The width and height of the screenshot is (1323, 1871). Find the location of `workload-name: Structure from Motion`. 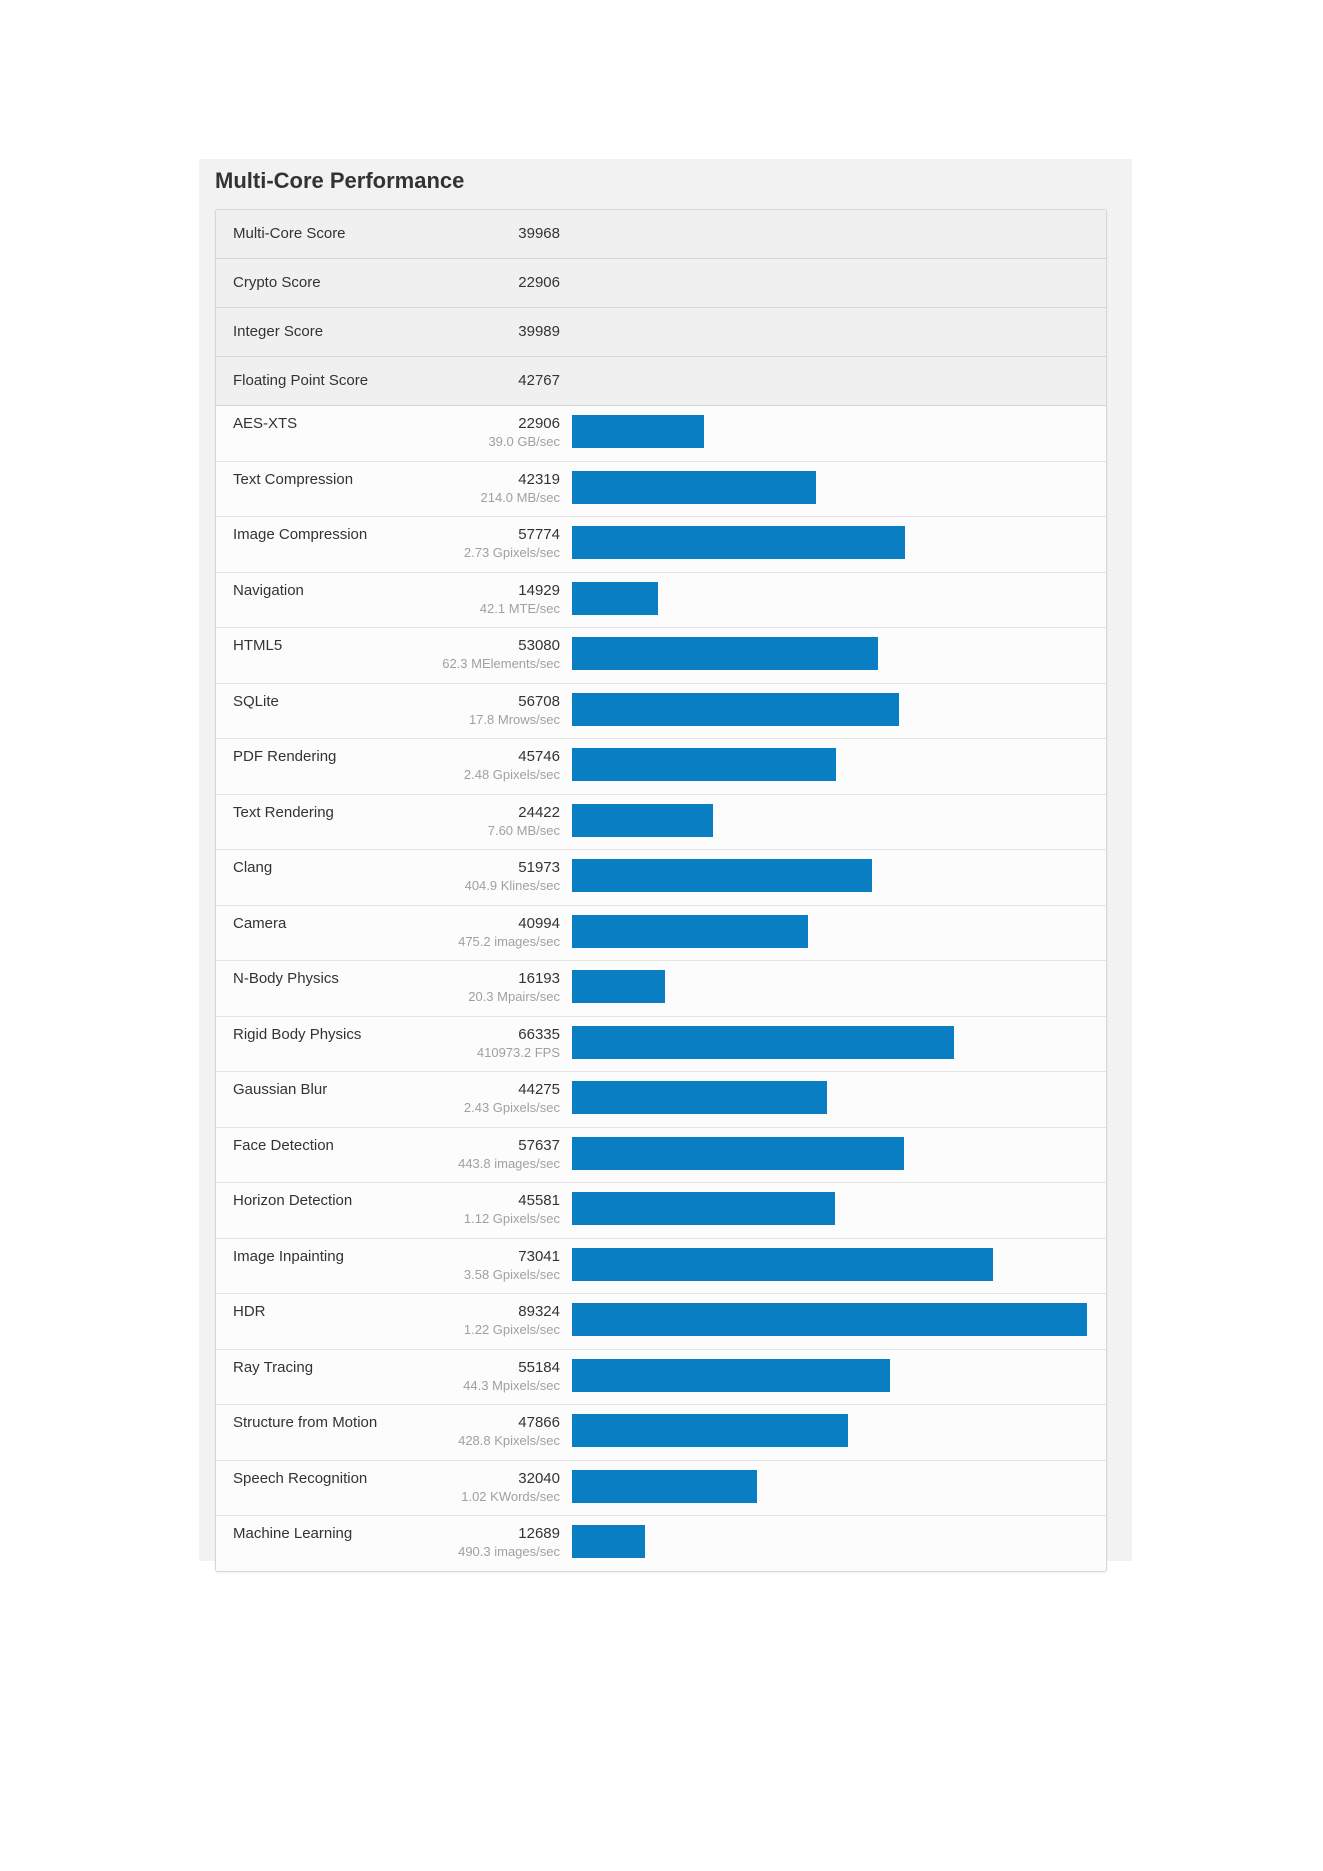

workload-name: Structure from Motion is located at coordinates (305, 1422).